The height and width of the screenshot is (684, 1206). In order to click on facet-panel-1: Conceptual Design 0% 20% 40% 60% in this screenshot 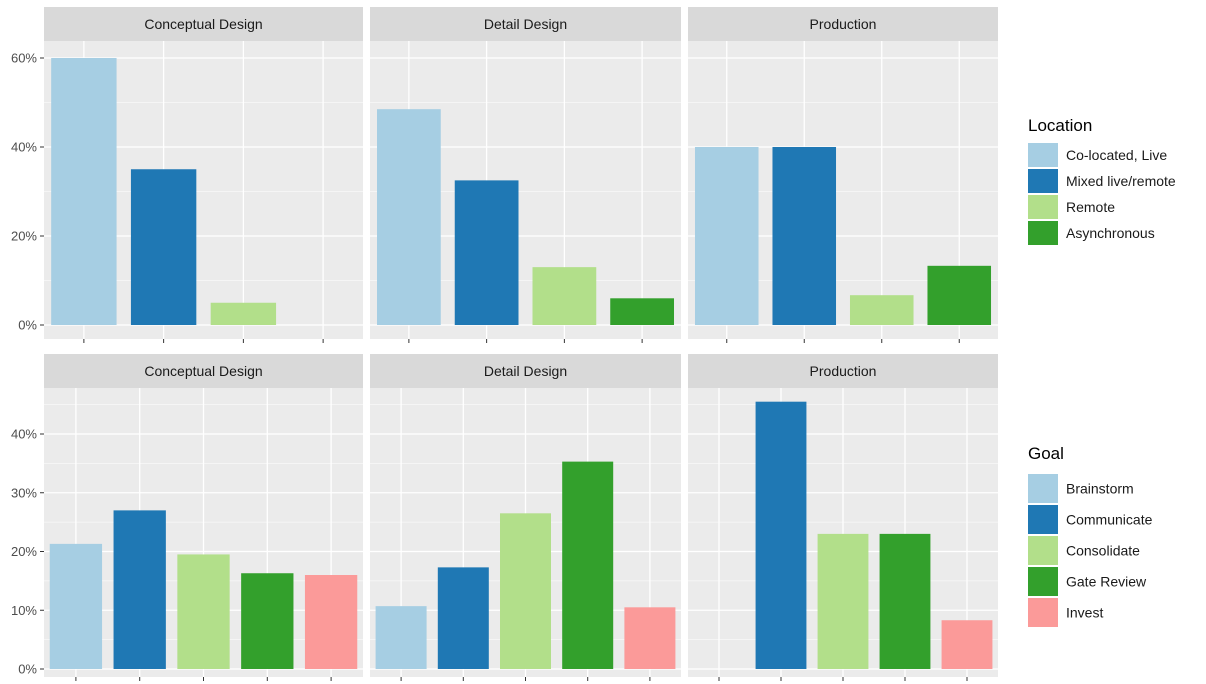, I will do `click(187, 175)`.